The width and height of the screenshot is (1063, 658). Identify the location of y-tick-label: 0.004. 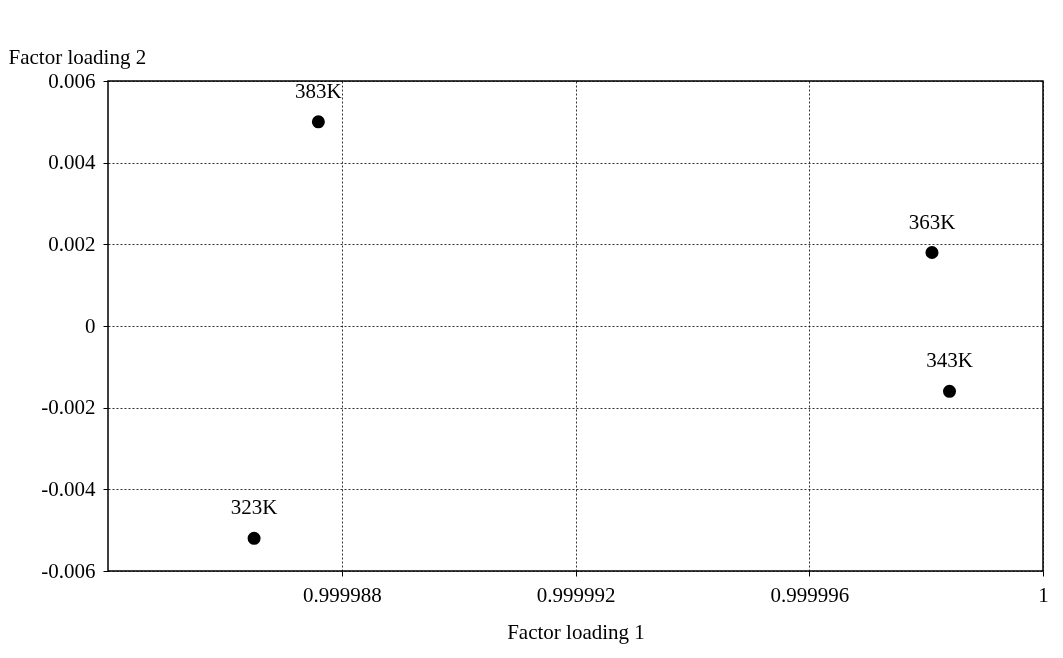
(72, 162).